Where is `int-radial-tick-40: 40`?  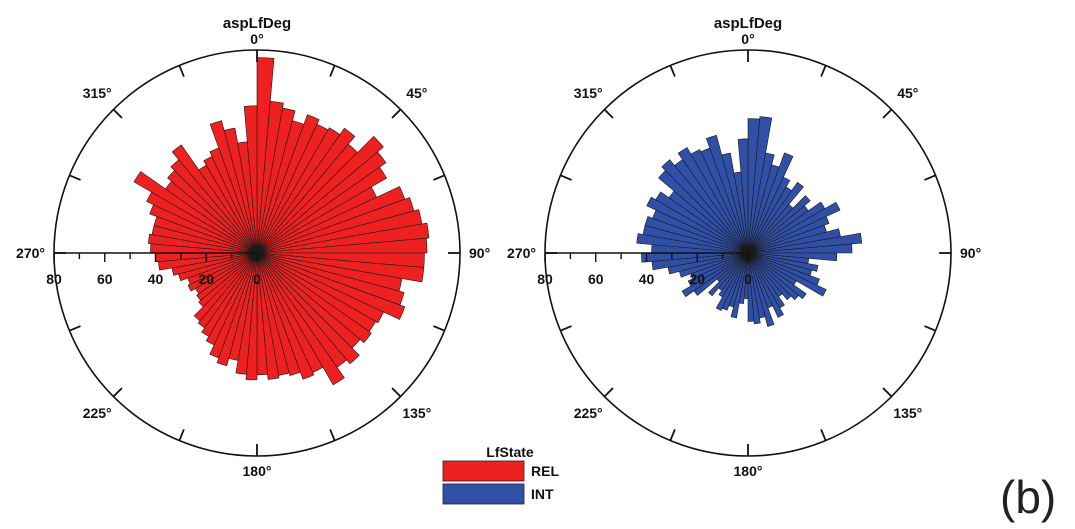
int-radial-tick-40: 40 is located at coordinates (647, 279).